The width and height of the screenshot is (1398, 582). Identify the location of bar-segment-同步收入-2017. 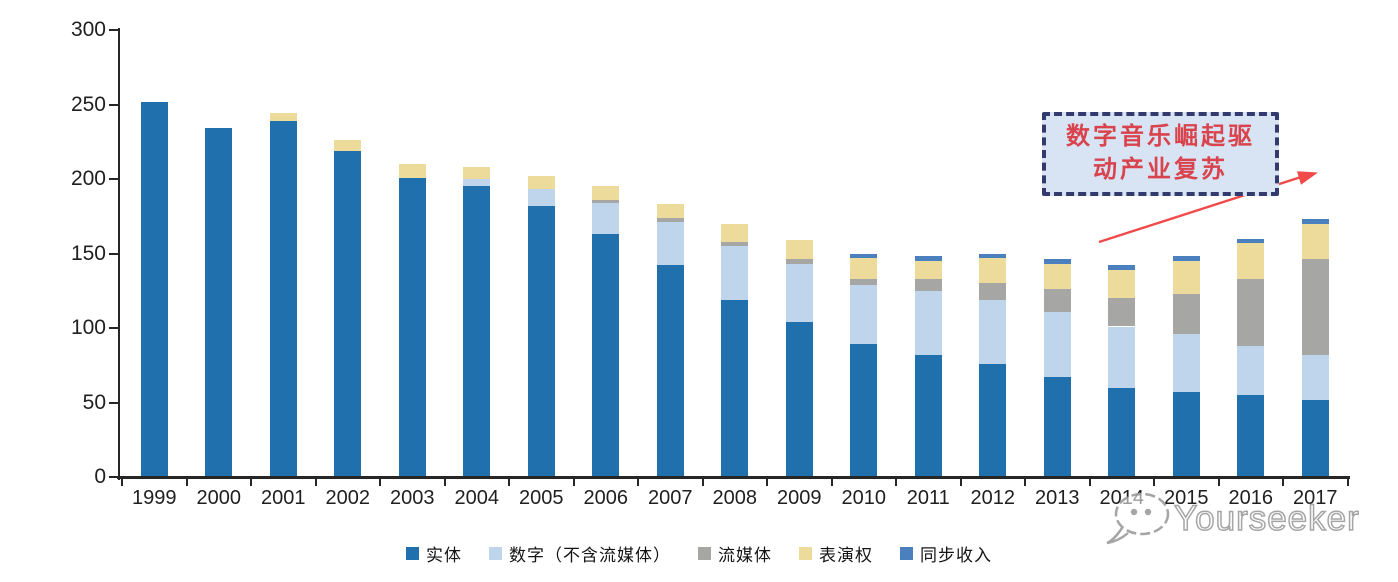
(1315, 221).